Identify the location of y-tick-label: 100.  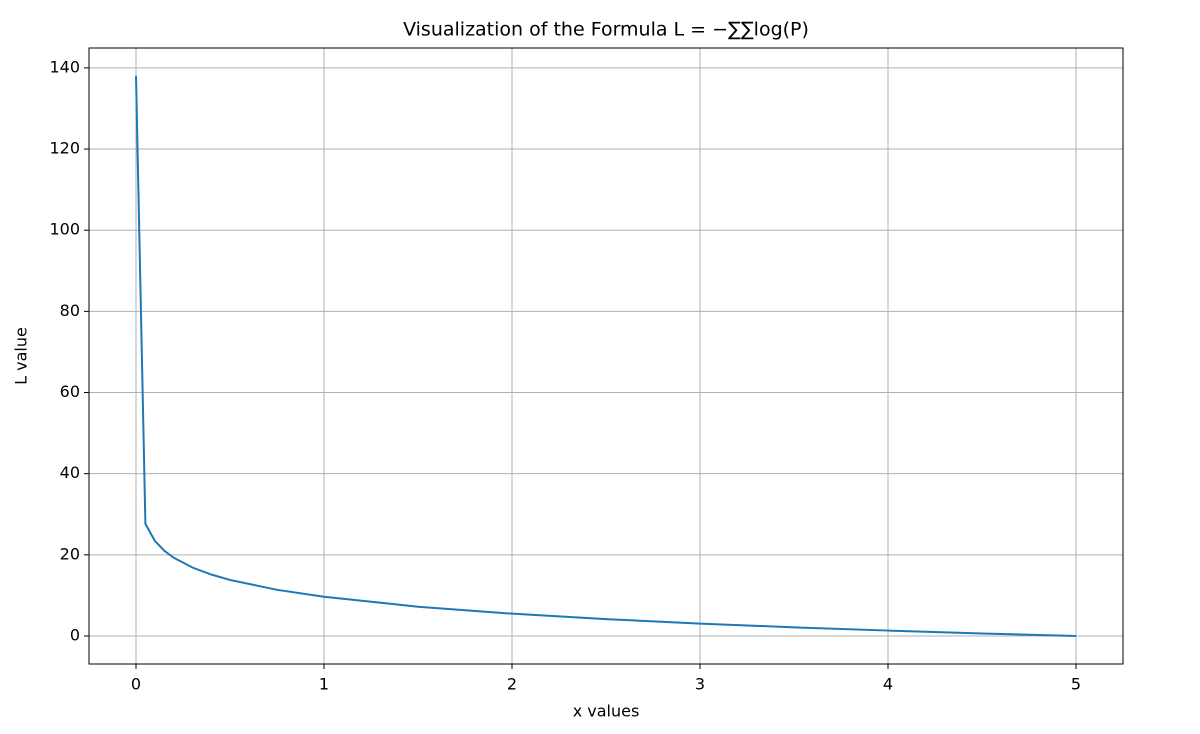
(64, 229).